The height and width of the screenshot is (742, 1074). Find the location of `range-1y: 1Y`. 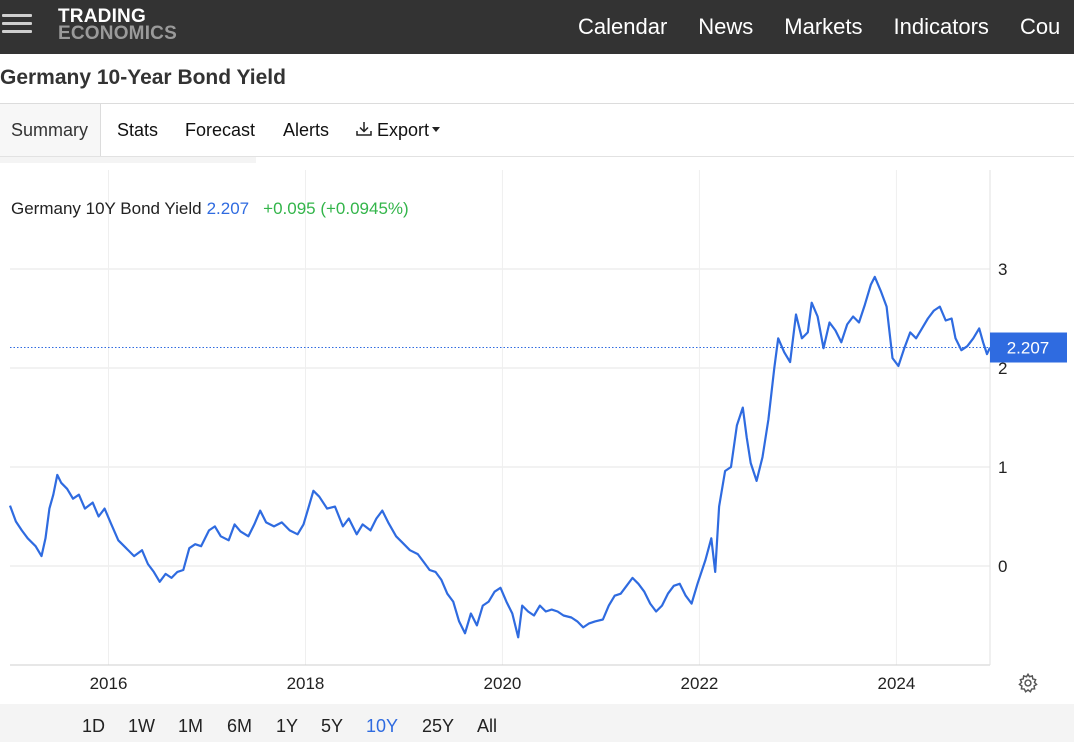

range-1y: 1Y is located at coordinates (287, 726).